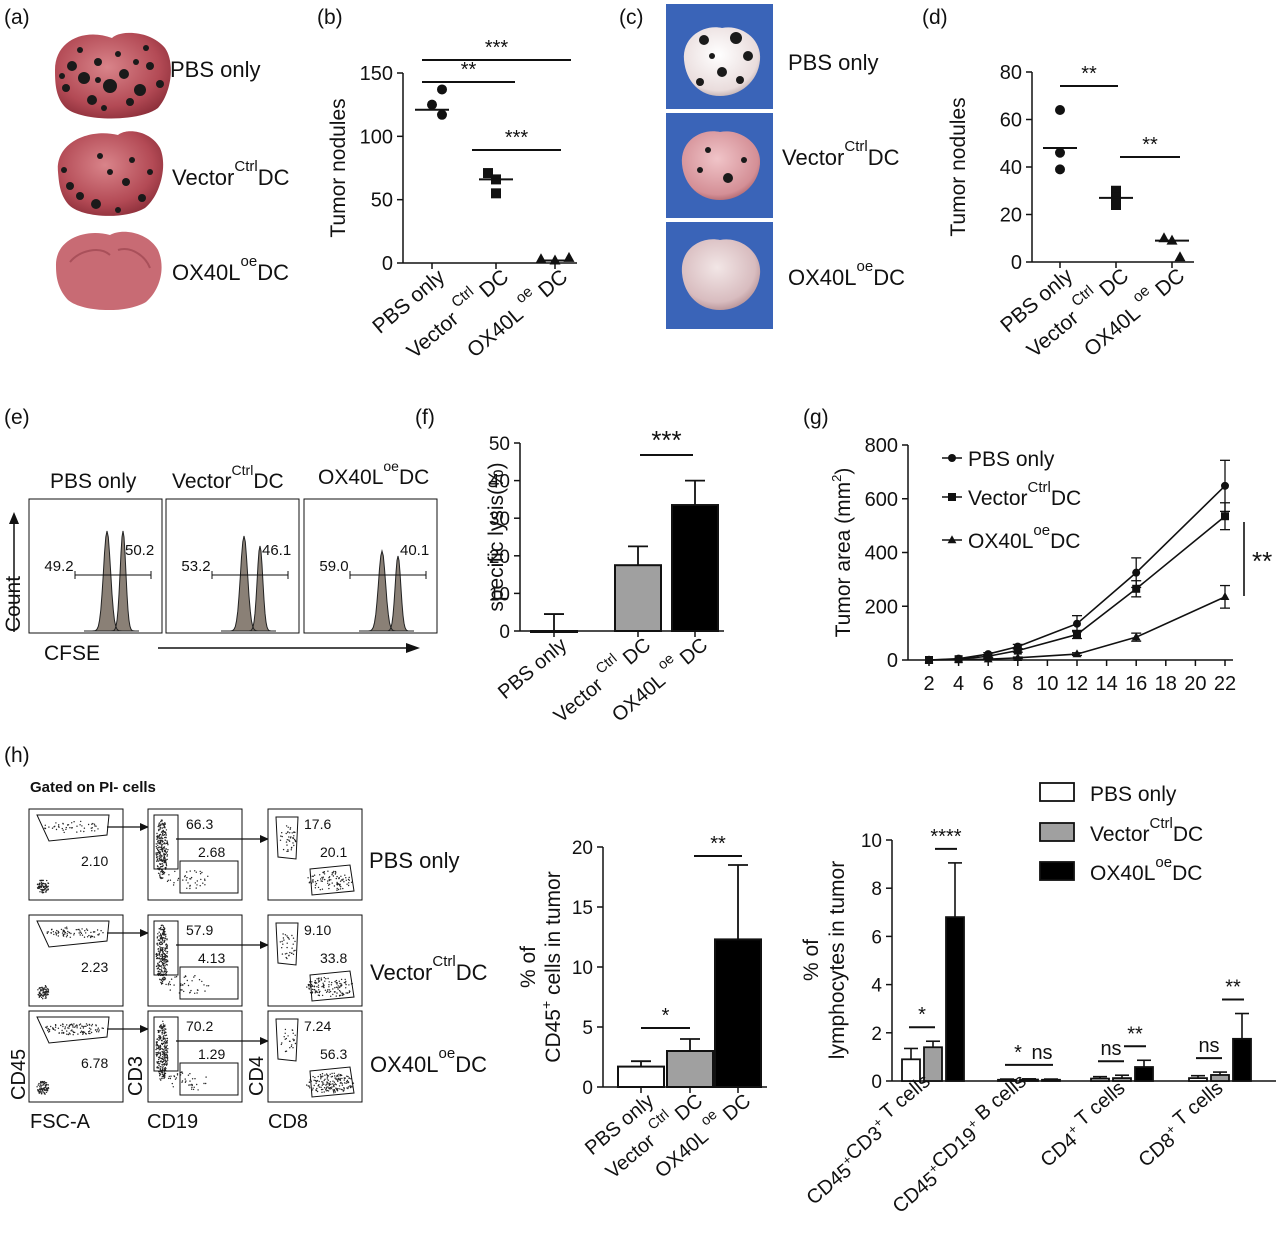 The image size is (1283, 1251). I want to click on y-tick-label: 80, so click(1011, 73).